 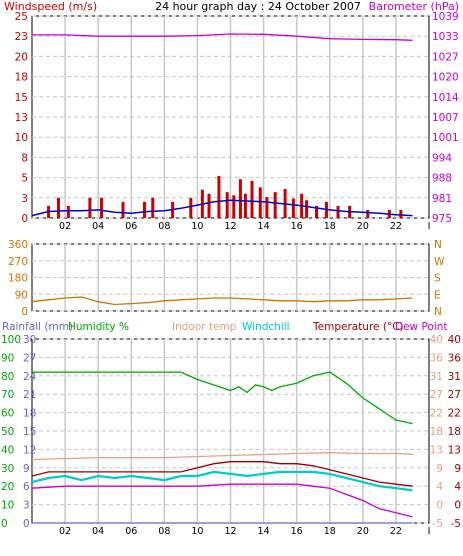 I want to click on wind-x-tick: I, so click(x=429, y=226).